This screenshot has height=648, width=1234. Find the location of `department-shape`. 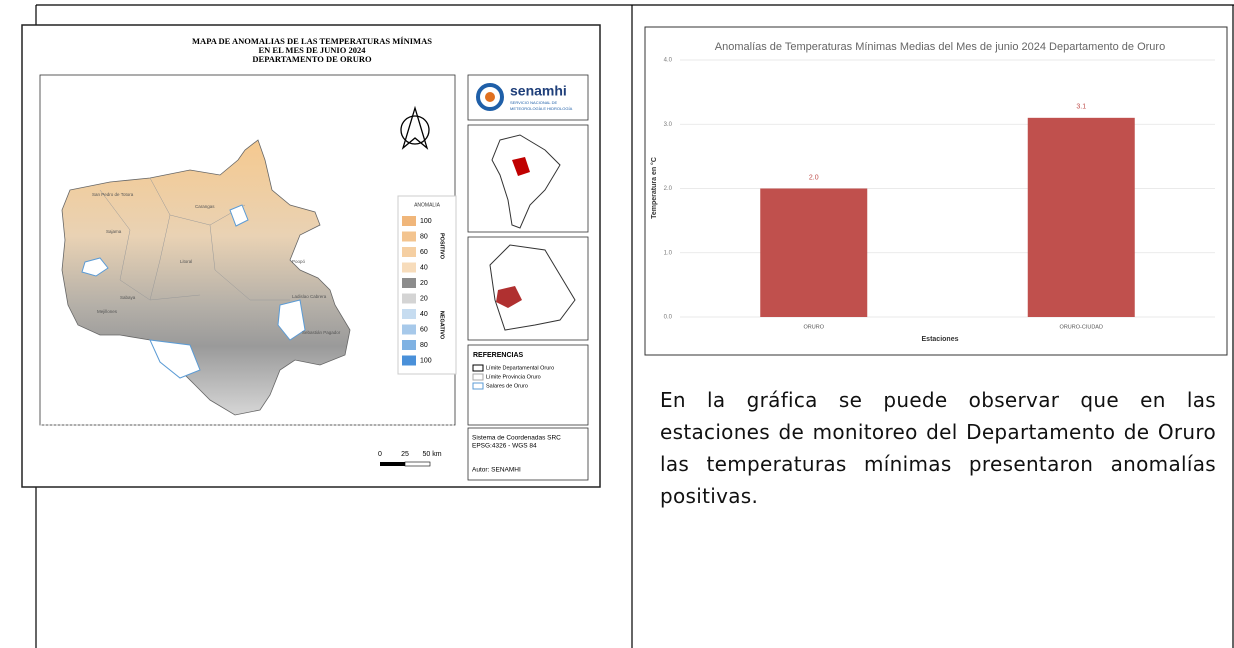

department-shape is located at coordinates (206, 277).